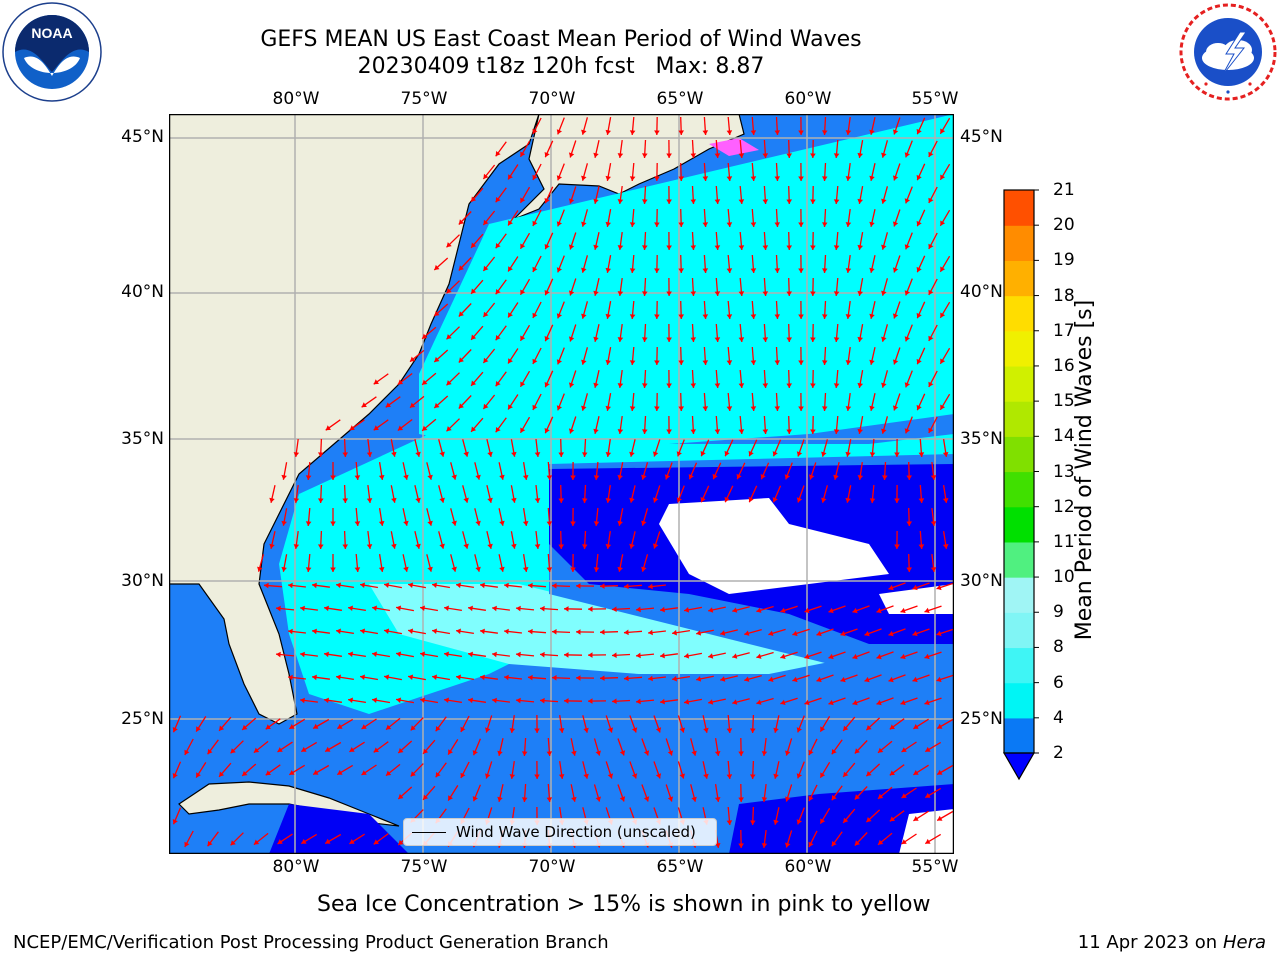  What do you see at coordinates (52, 52) in the screenshot?
I see `noaa-logo: NOAA` at bounding box center [52, 52].